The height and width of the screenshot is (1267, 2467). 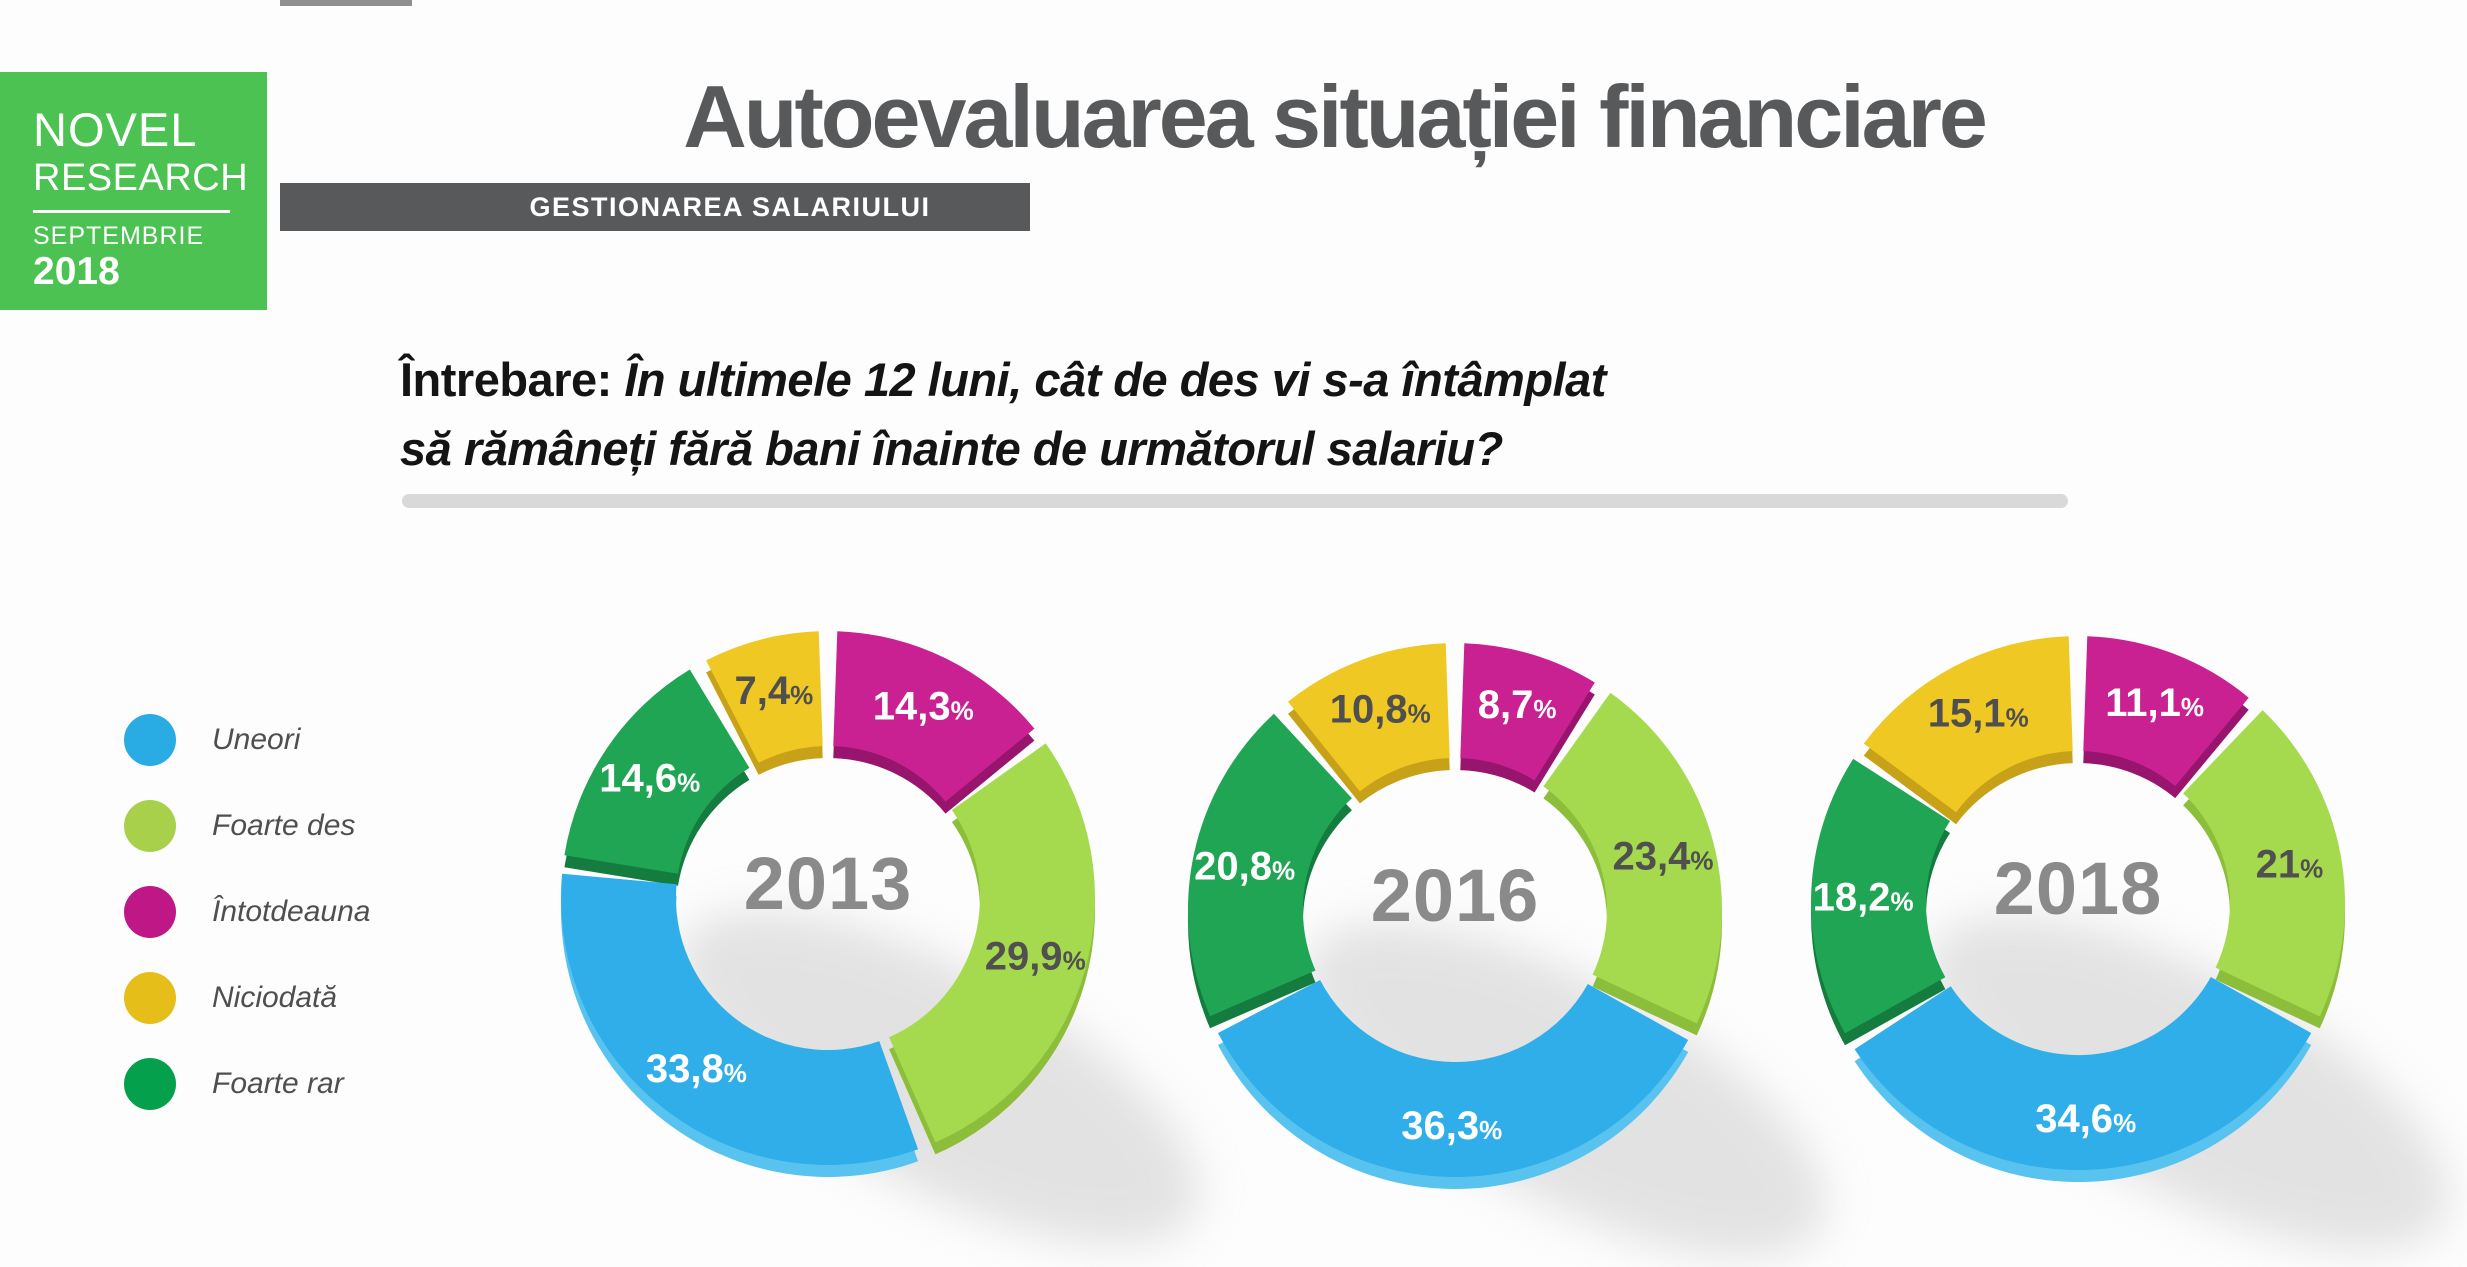 I want to click on logo-name-line1: NOVEL, so click(x=115, y=129).